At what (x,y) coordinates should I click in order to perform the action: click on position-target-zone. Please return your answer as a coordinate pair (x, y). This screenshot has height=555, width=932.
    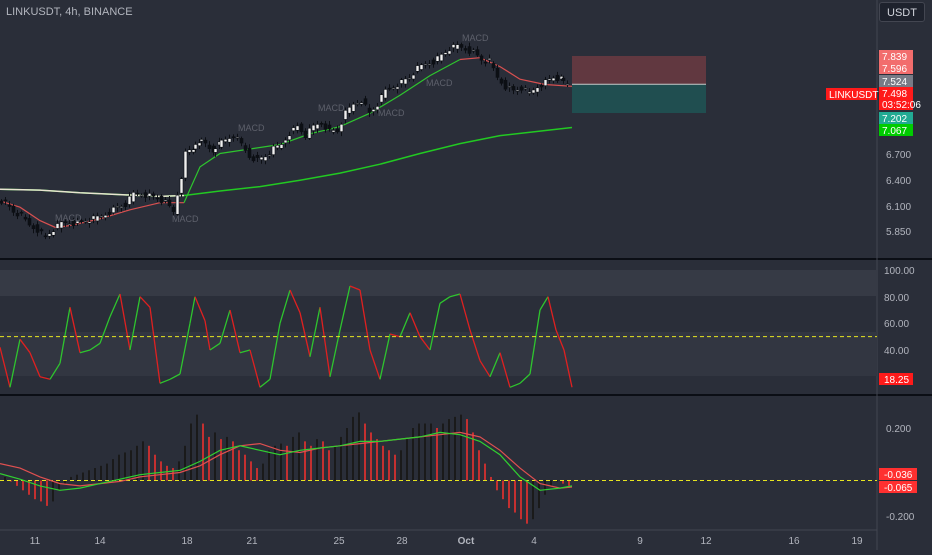
    Looking at the image, I should click on (639, 70).